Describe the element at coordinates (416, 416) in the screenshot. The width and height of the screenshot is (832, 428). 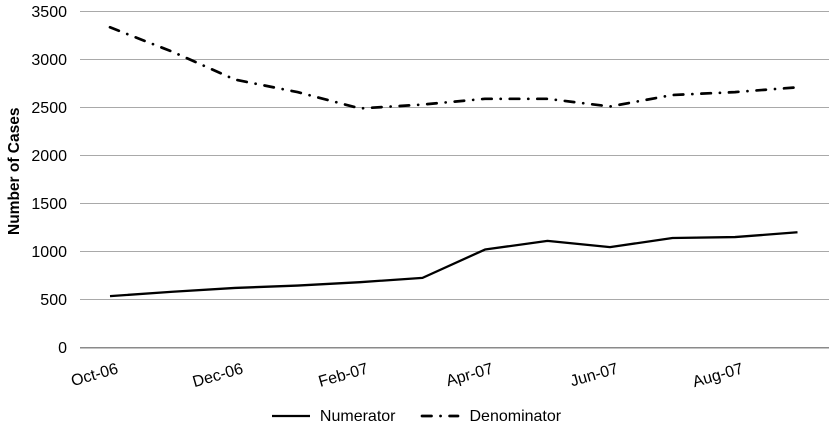
I see `legend: Numerator Denominator` at that location.